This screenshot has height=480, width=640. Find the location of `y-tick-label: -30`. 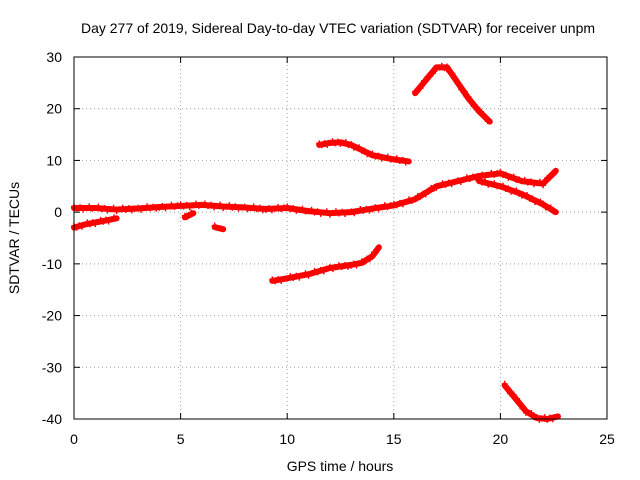

y-tick-label: -30 is located at coordinates (52, 367).